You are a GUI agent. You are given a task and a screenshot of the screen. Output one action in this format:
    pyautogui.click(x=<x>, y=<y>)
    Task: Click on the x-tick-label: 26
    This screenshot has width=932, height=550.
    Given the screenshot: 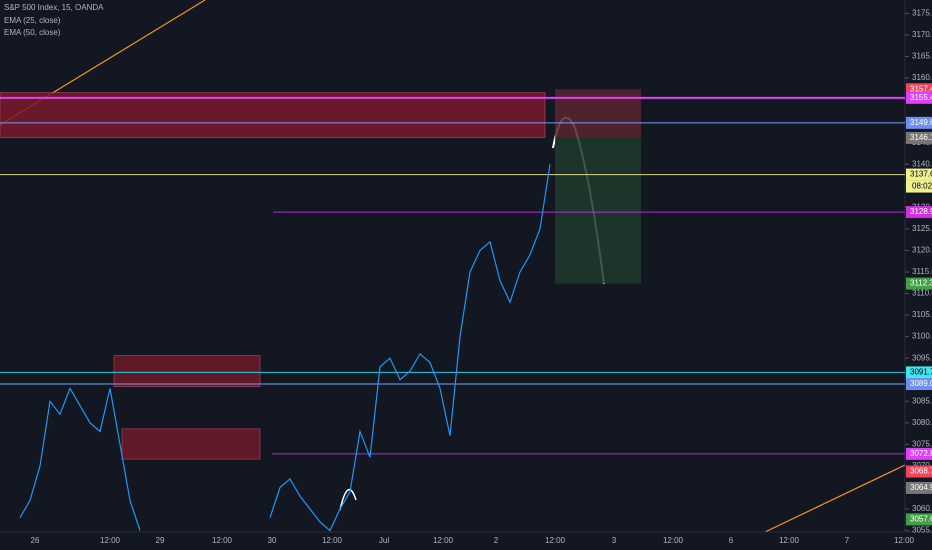 What is the action you would take?
    pyautogui.click(x=35, y=540)
    